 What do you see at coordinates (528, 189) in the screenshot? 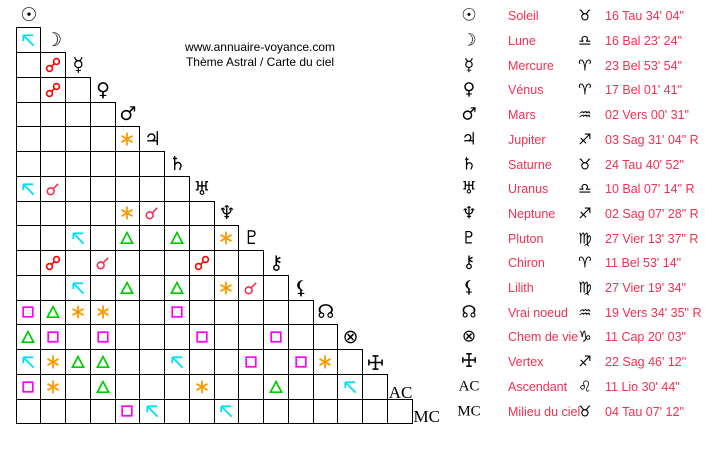
I see `planet-name: Uranus` at bounding box center [528, 189].